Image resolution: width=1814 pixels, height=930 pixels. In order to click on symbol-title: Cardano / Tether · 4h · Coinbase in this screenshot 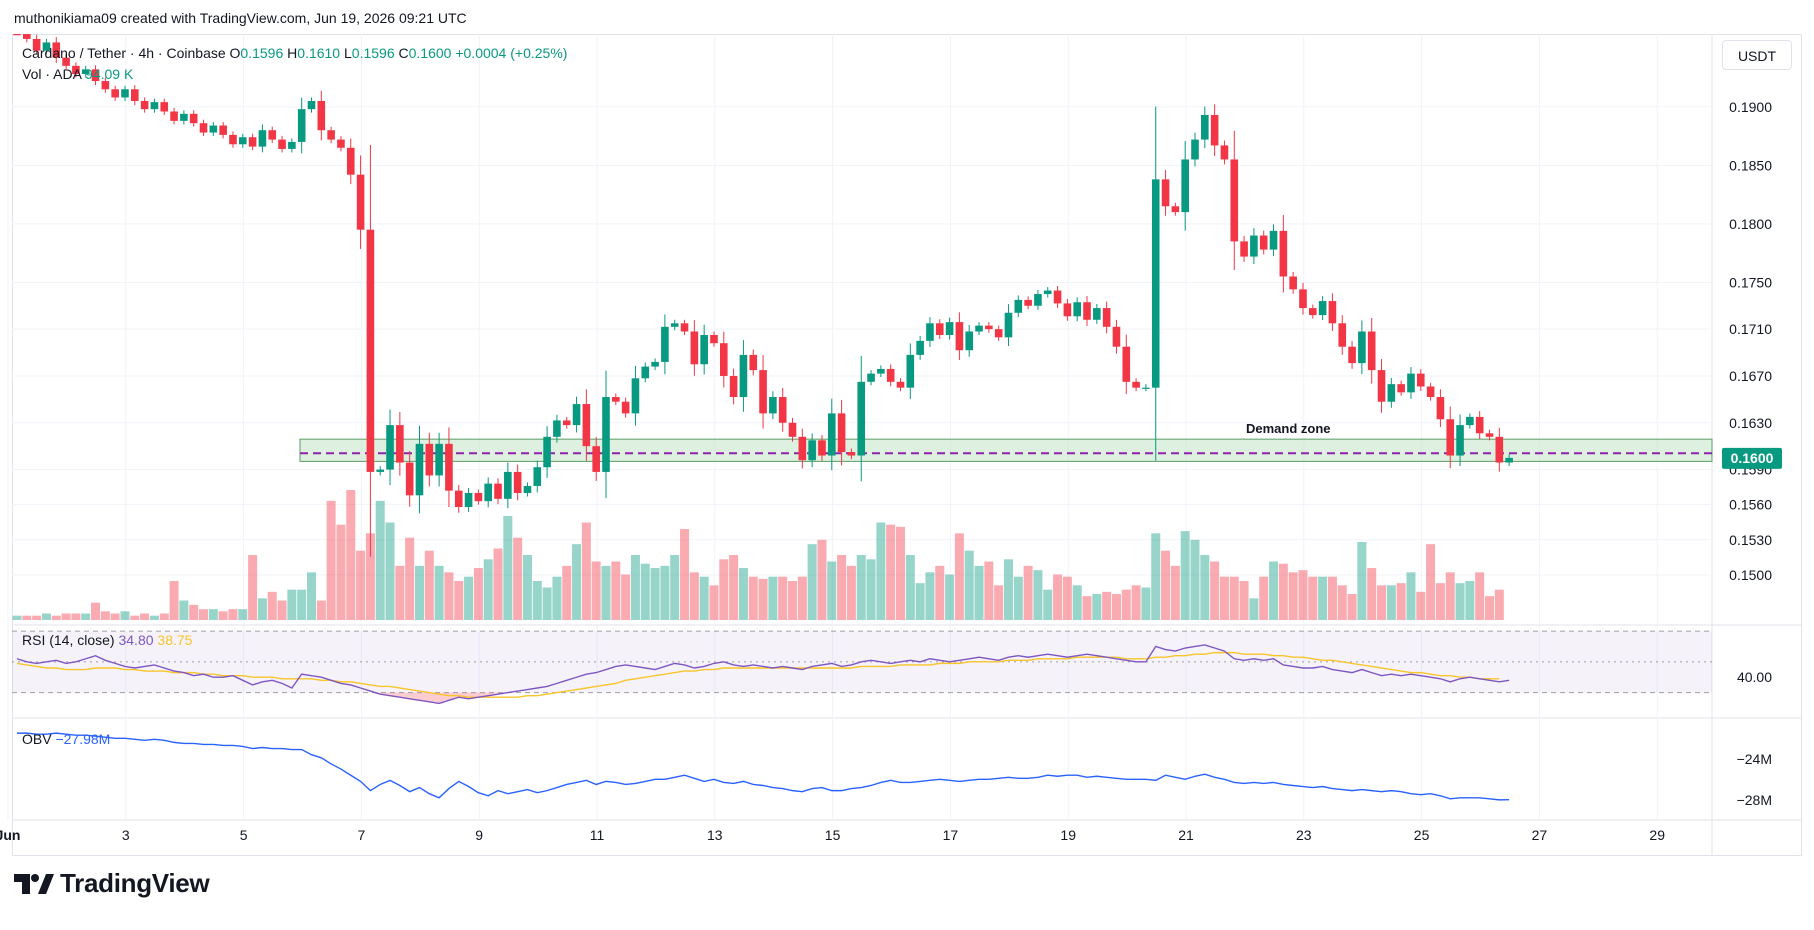, I will do `click(124, 53)`.